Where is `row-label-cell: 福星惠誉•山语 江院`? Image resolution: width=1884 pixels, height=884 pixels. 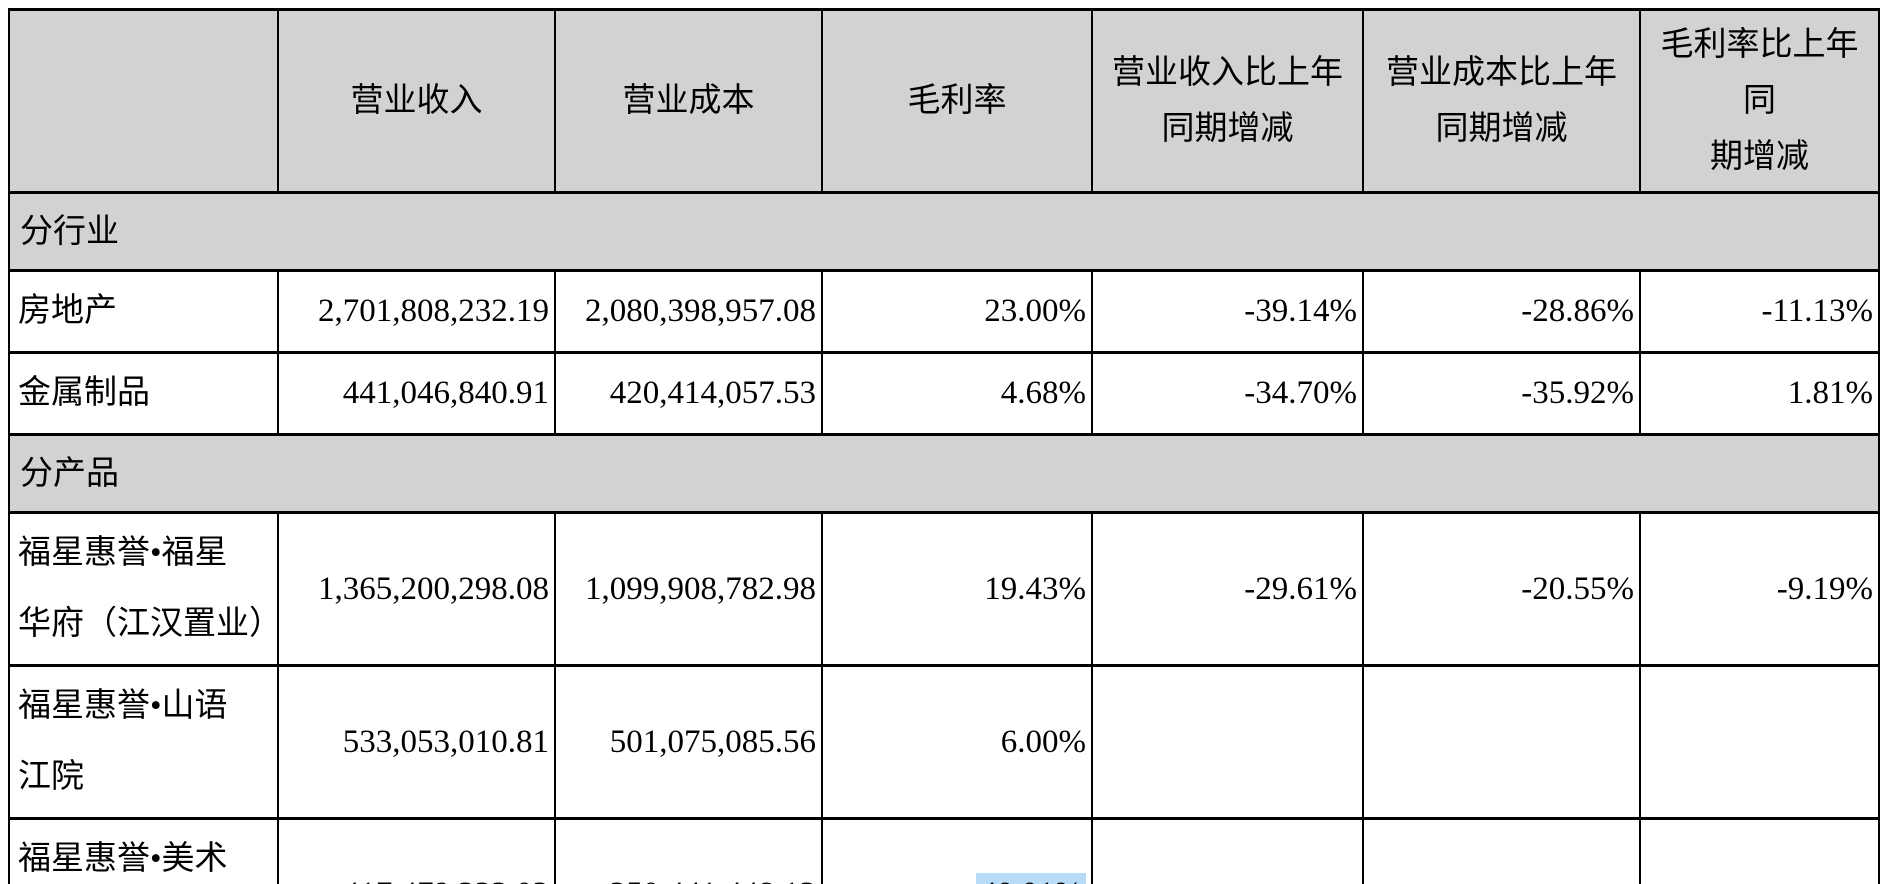 row-label-cell: 福星惠誉•山语 江院 is located at coordinates (143, 742).